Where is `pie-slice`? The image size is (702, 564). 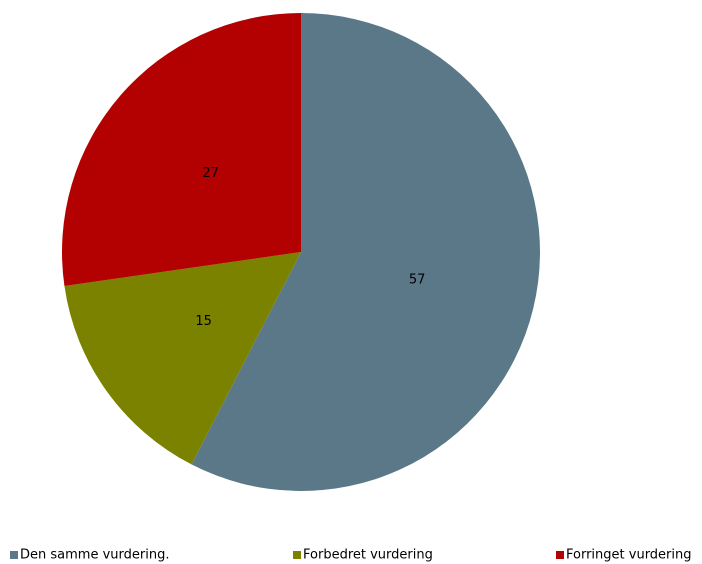 pie-slice is located at coordinates (182, 358).